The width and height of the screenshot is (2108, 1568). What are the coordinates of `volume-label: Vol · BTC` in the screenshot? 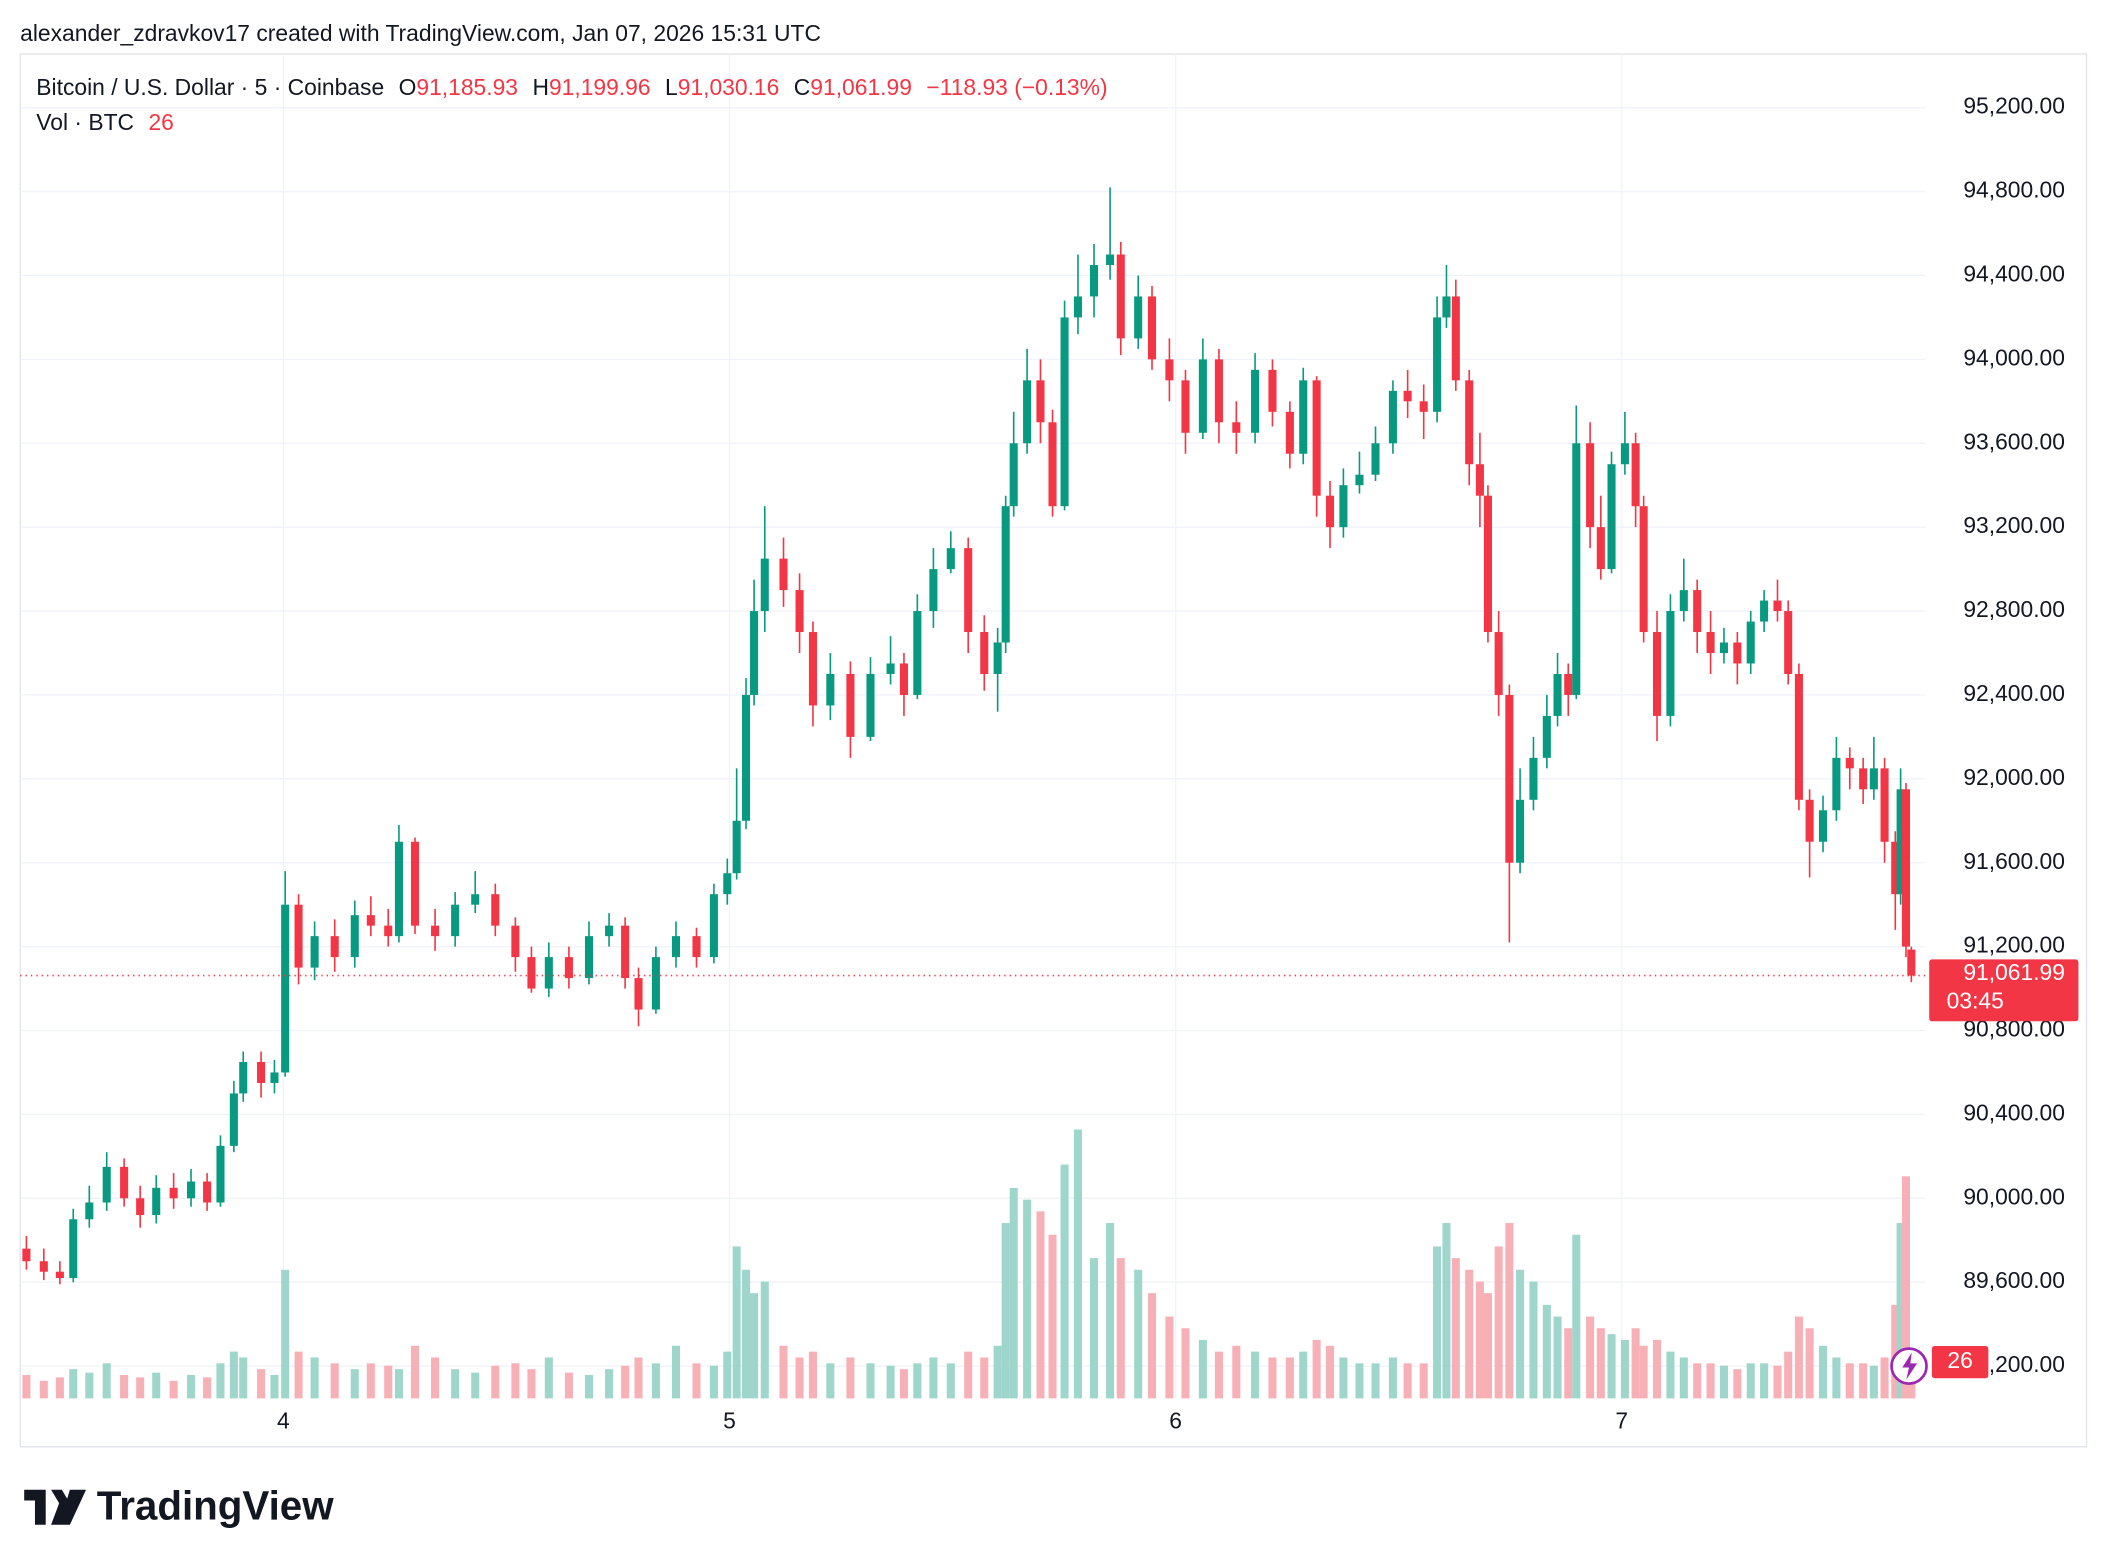 It's located at (85, 122).